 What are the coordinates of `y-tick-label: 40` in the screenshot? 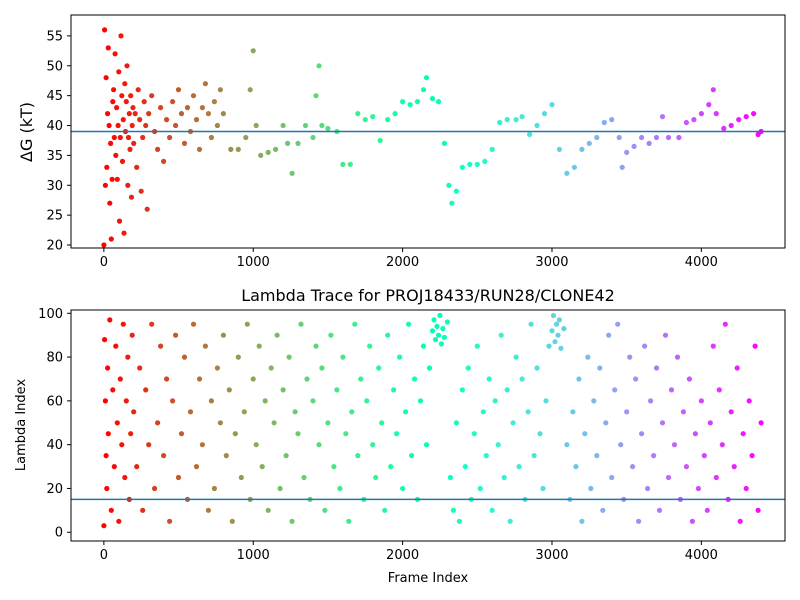 It's located at (54, 445).